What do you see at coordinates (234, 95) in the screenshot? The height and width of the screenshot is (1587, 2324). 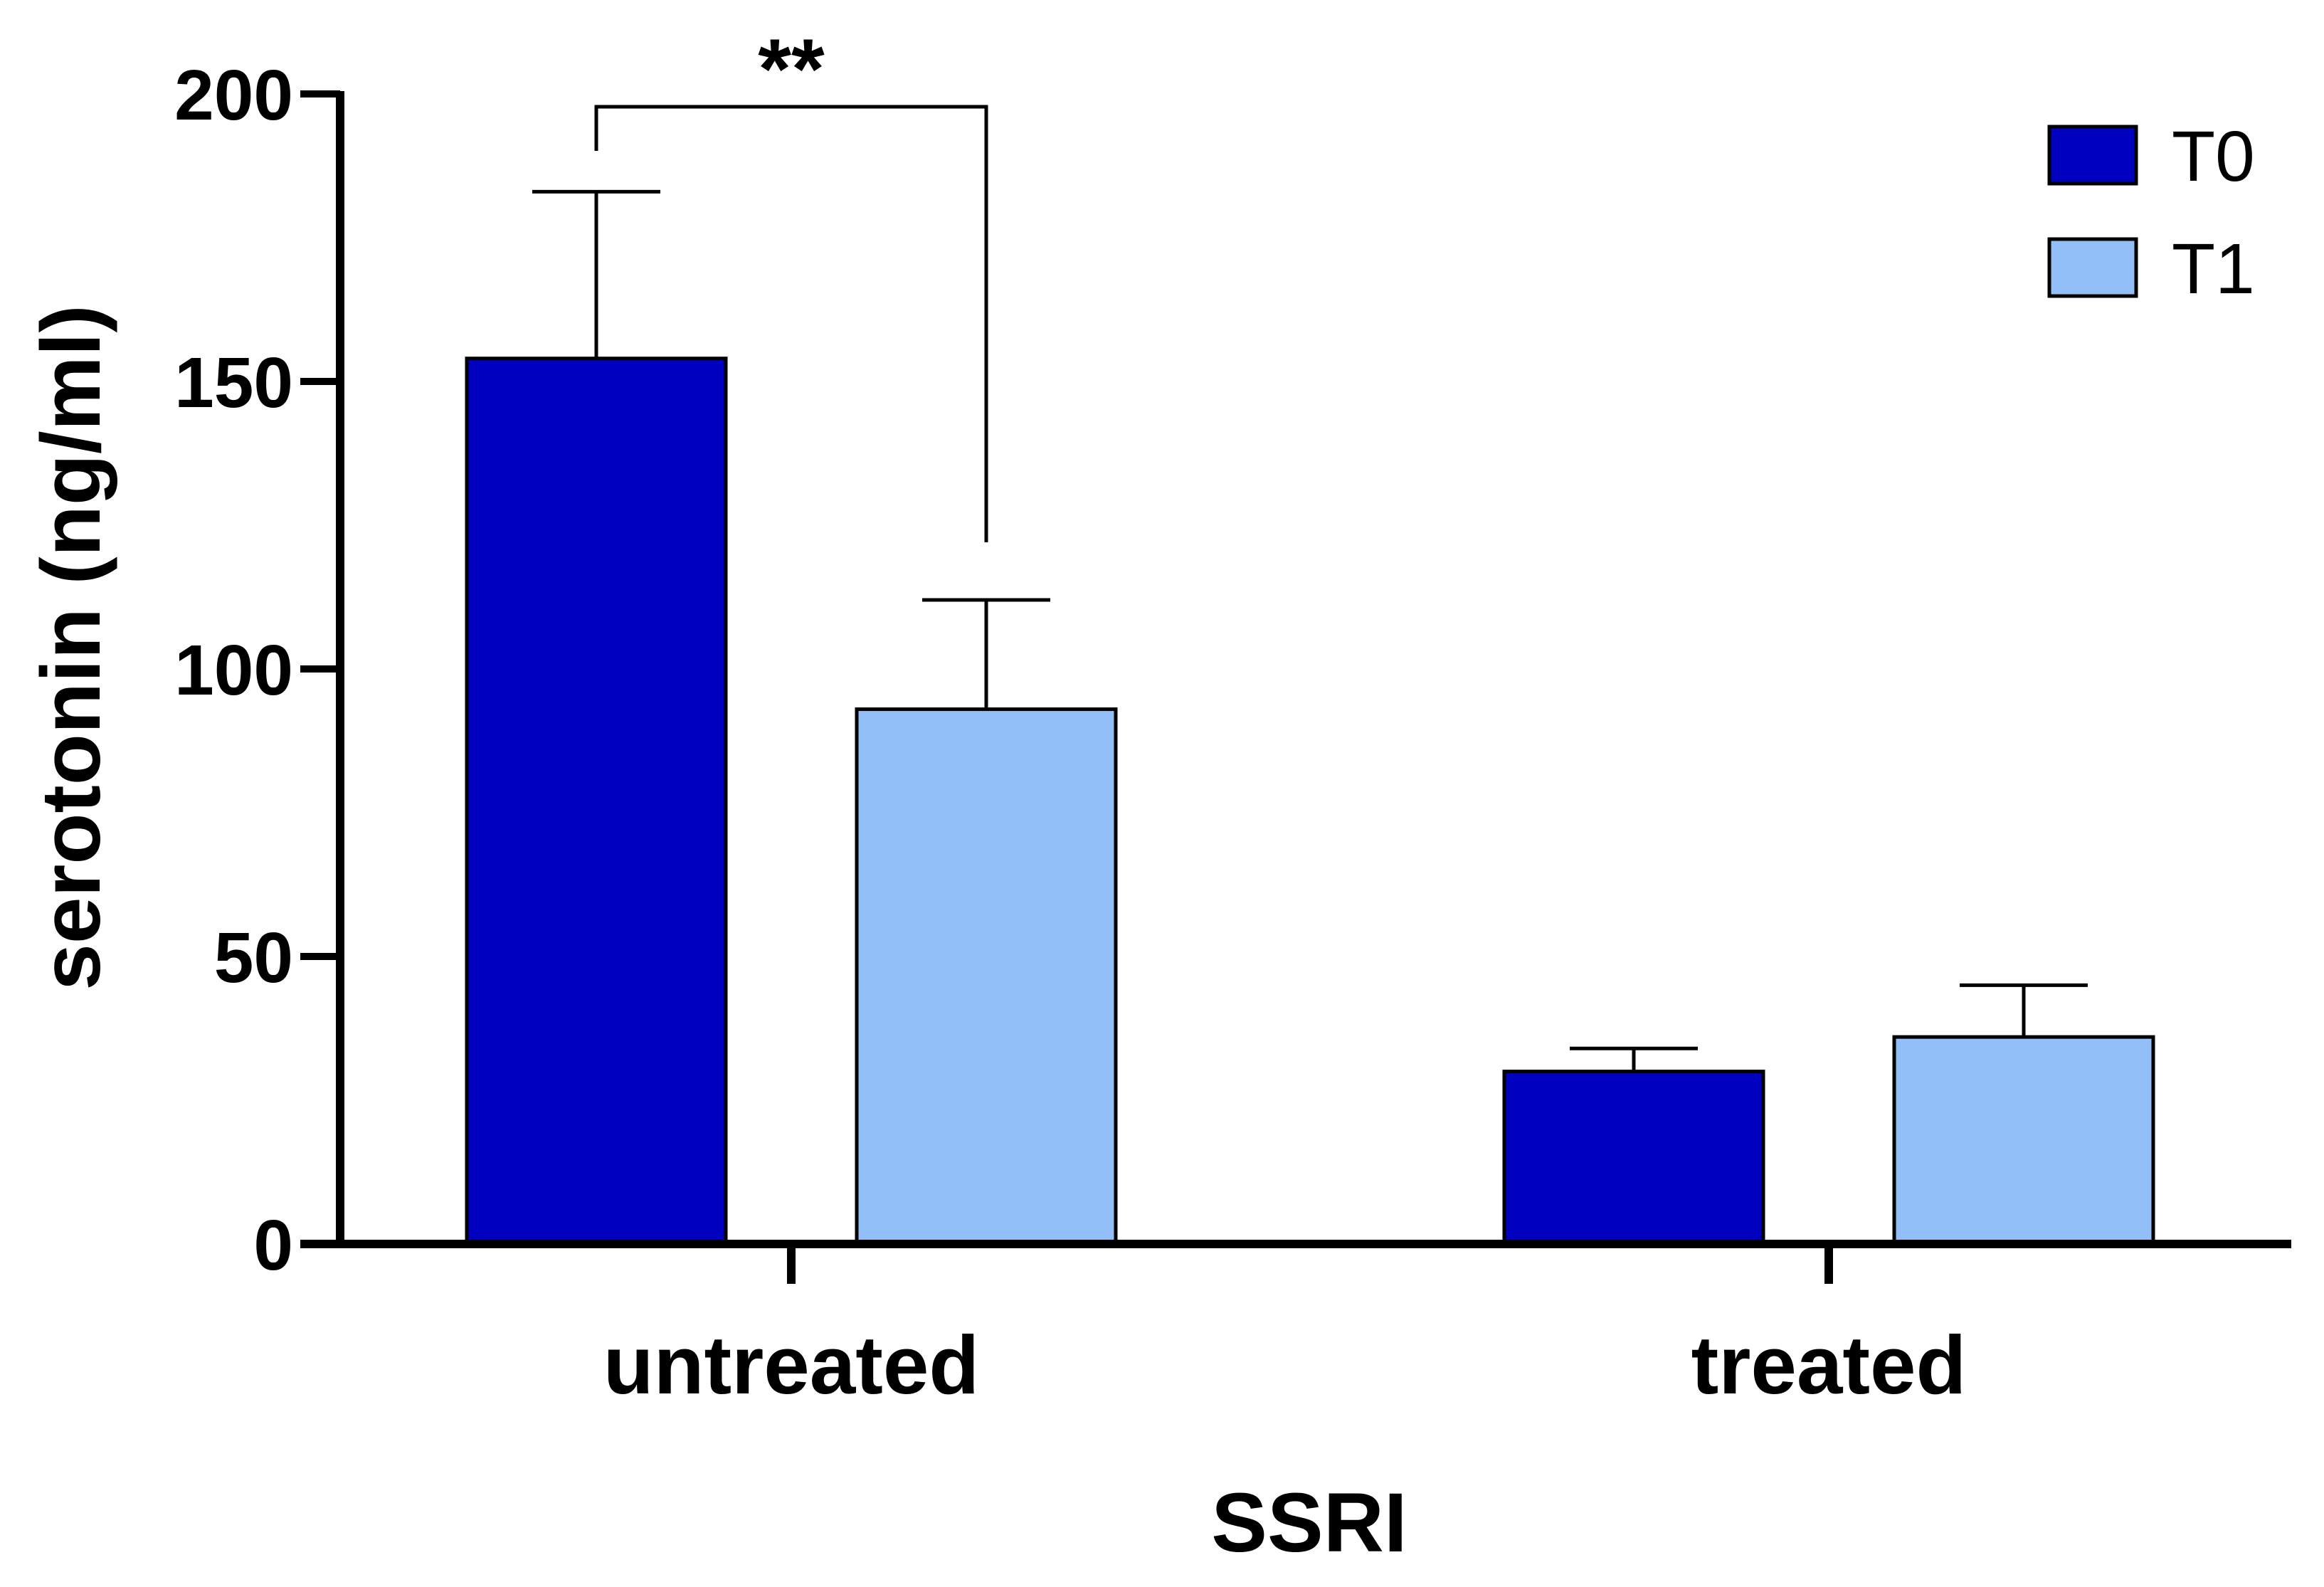 I see `y-tick-label-200: 200` at bounding box center [234, 95].